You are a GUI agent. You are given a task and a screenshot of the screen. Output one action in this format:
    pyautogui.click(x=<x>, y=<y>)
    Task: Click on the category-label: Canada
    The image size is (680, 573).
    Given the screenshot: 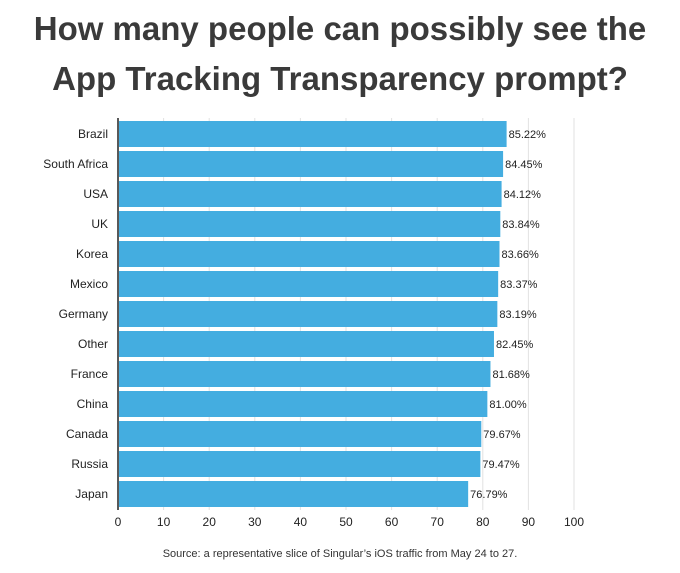 What is the action you would take?
    pyautogui.click(x=87, y=434)
    